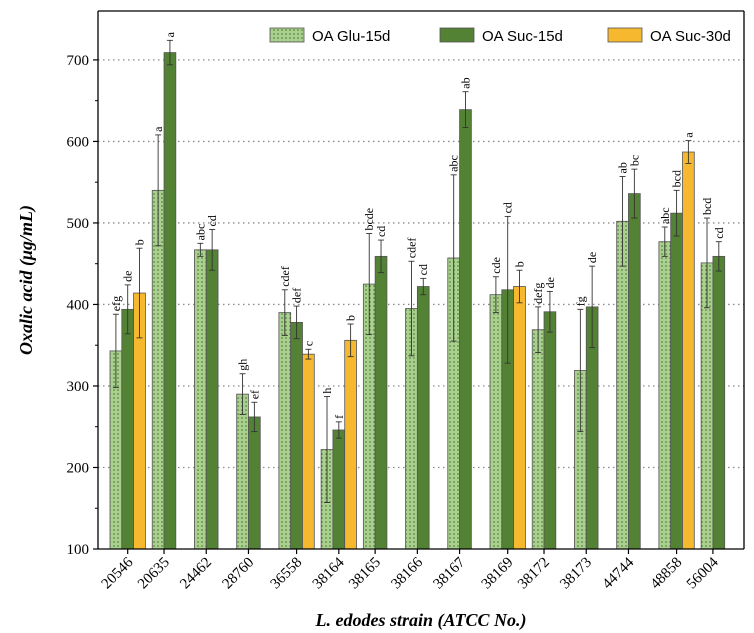  What do you see at coordinates (308, 343) in the screenshot?
I see `significance-letter: c` at bounding box center [308, 343].